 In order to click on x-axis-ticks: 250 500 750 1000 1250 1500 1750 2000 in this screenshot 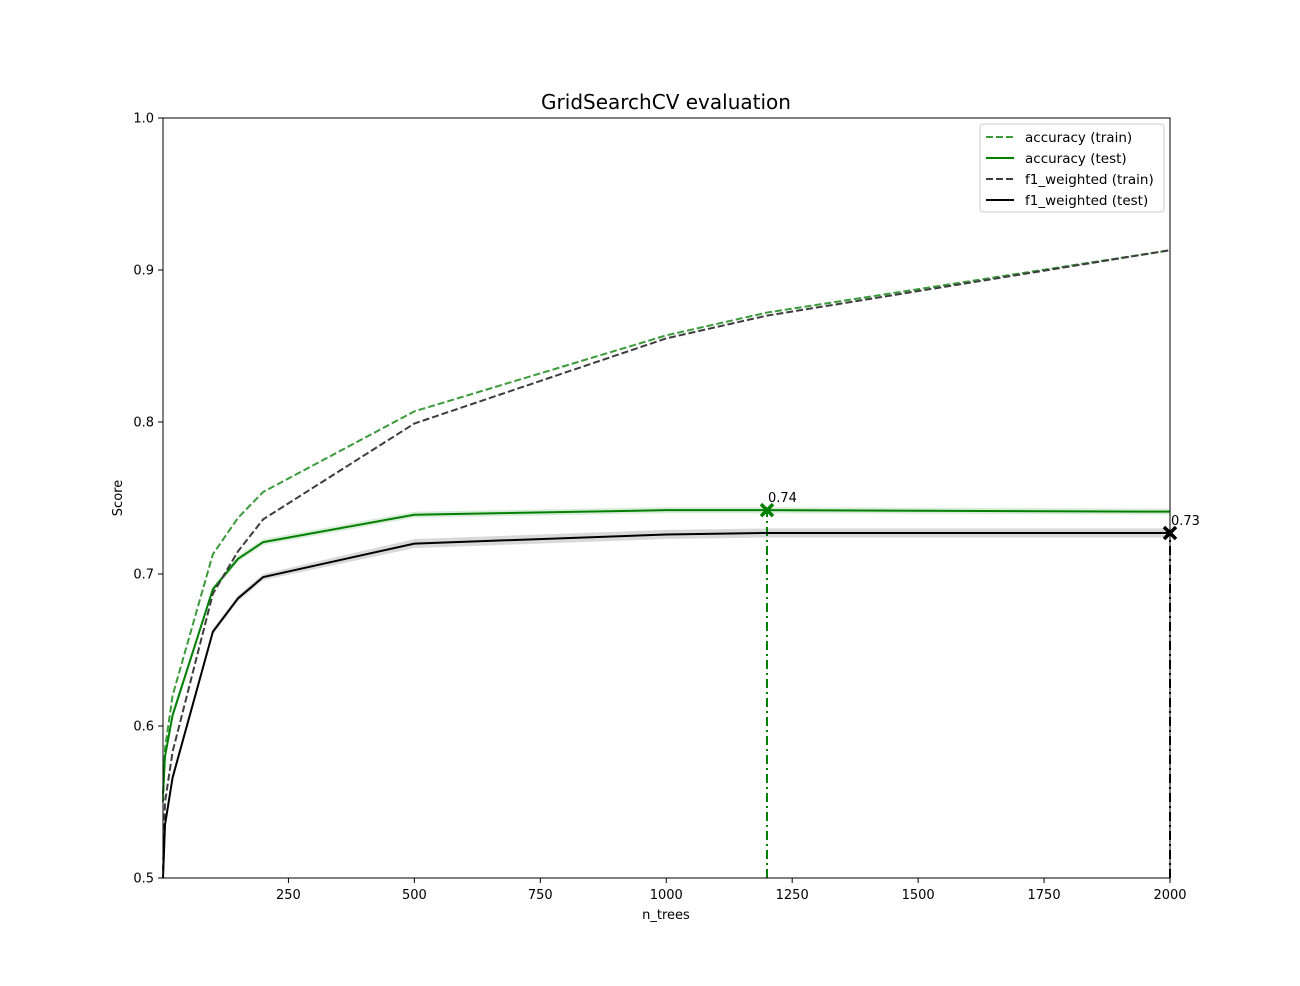, I will do `click(731, 890)`.